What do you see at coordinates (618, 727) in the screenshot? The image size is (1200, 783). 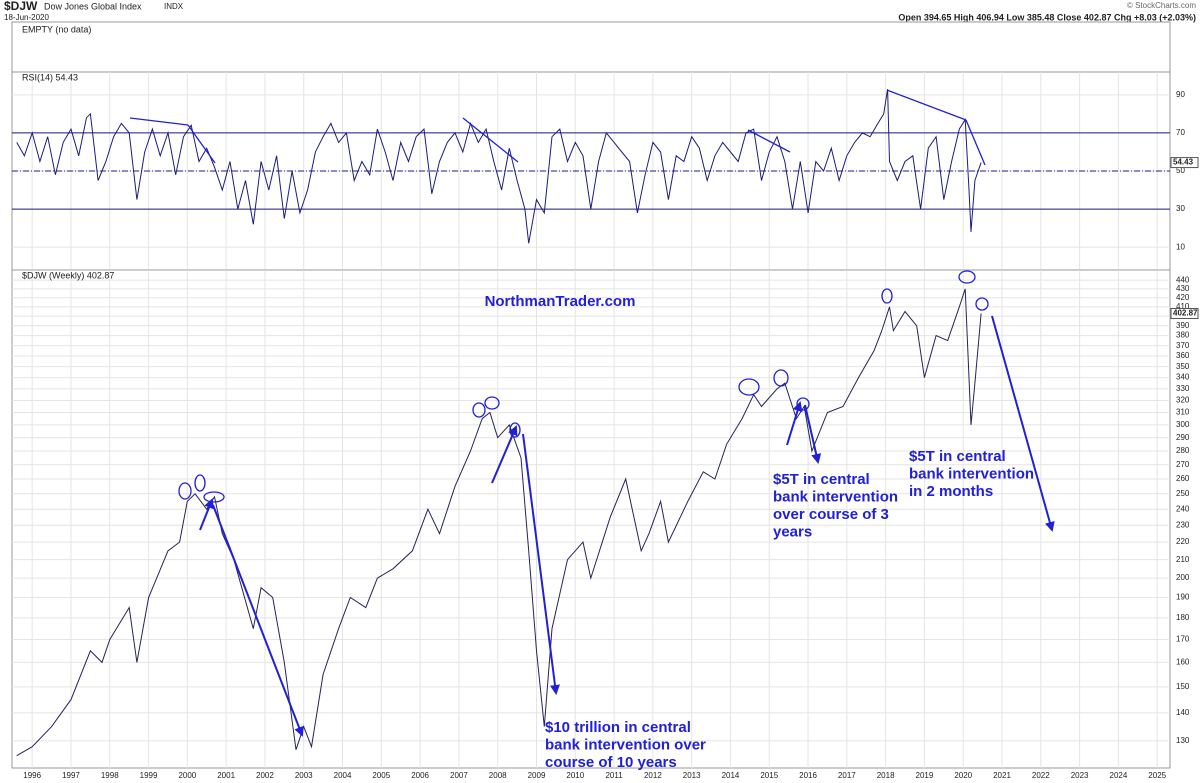 I see `annotation-text: $10 trillion in central` at bounding box center [618, 727].